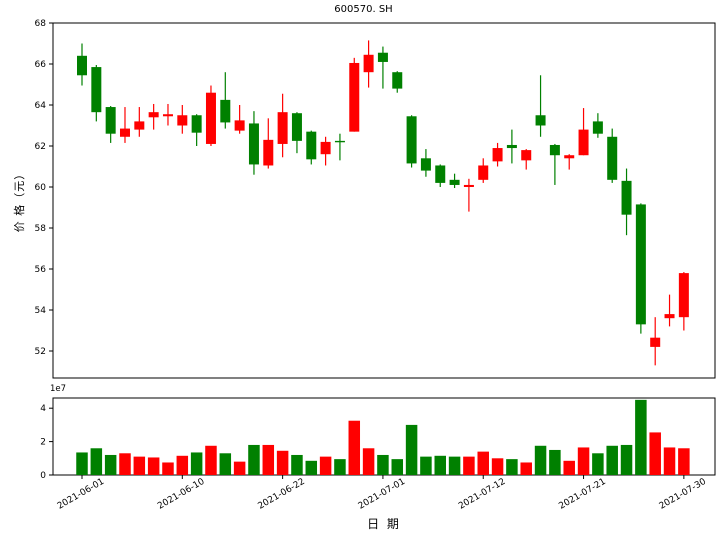  Describe the element at coordinates (482, 494) in the screenshot. I see `x-tick-label: 2021-07-12` at that location.